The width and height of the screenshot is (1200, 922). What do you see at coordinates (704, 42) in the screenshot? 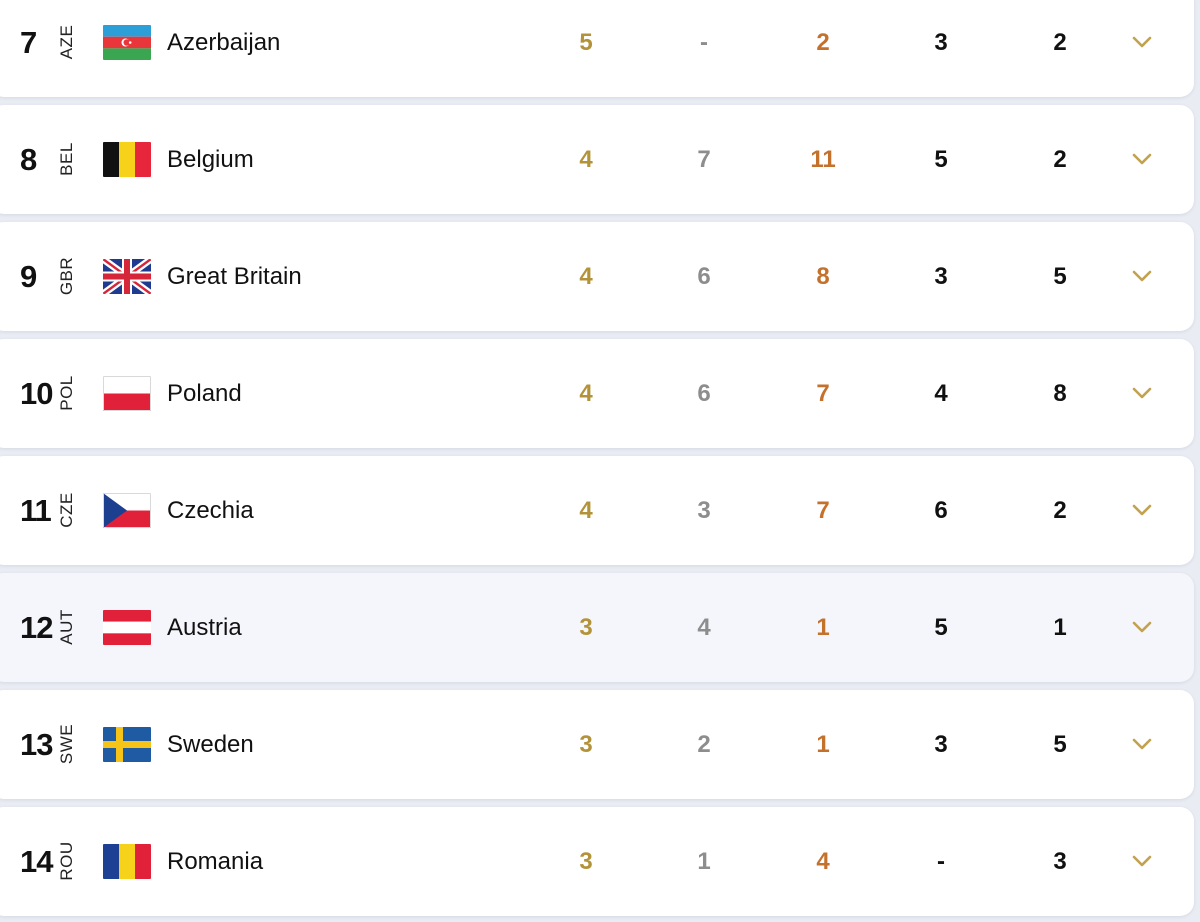
I see `silver-count: -` at bounding box center [704, 42].